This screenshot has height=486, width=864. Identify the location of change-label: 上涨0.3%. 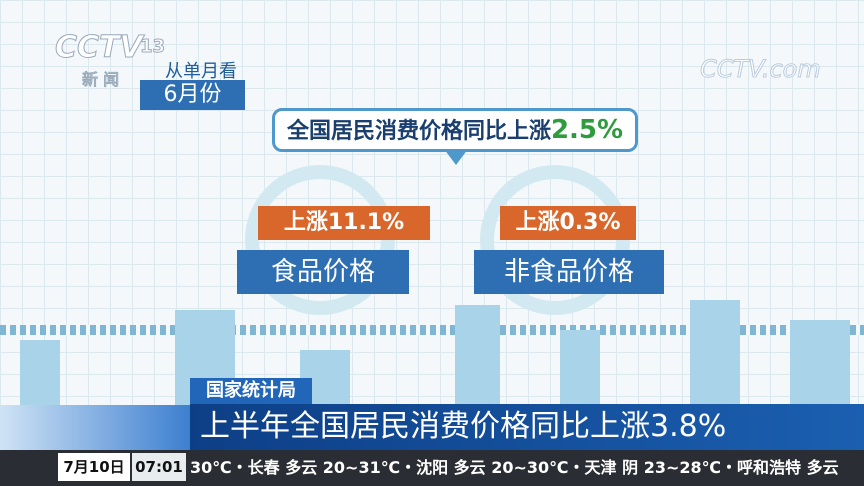
(568, 223).